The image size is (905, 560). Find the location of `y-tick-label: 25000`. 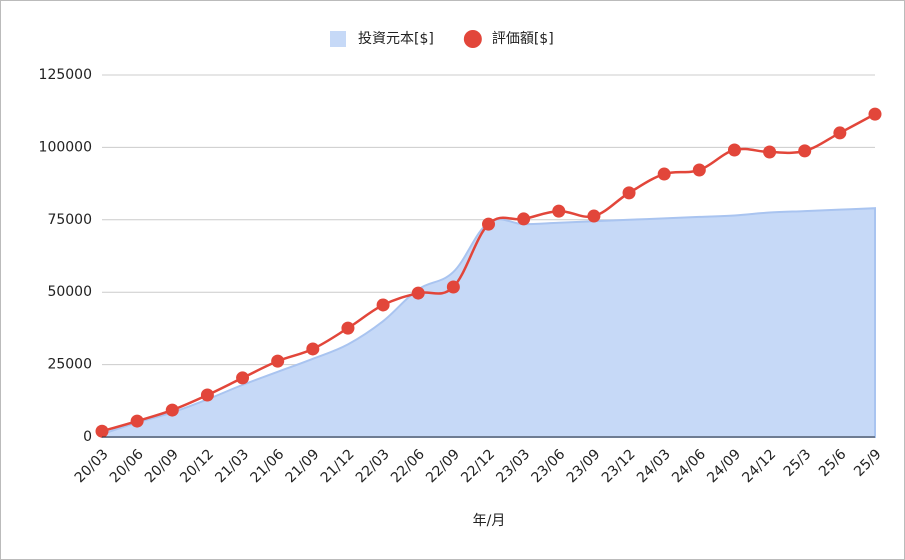

y-tick-label: 25000 is located at coordinates (69, 365).